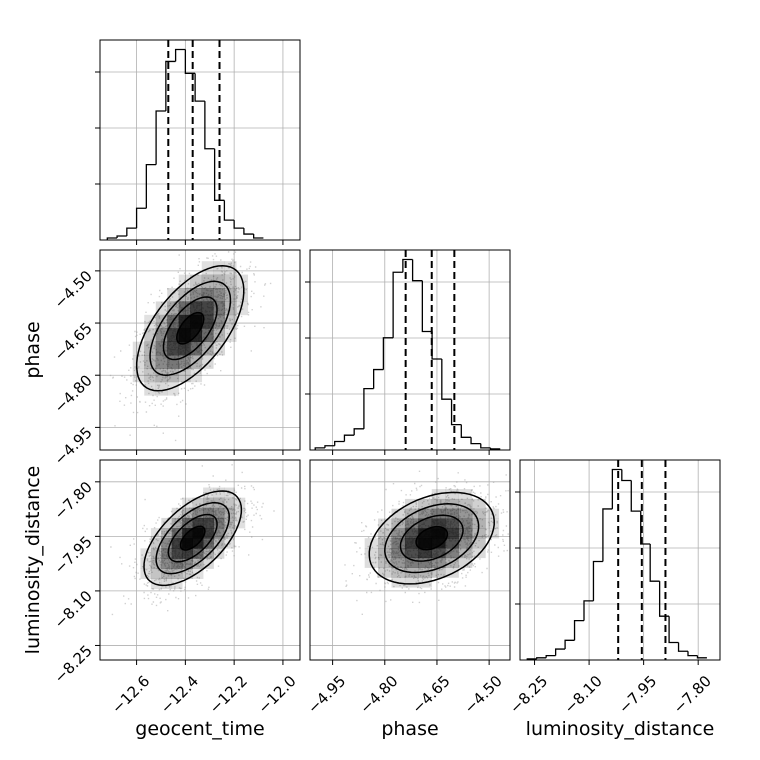 The height and width of the screenshot is (760, 760). I want to click on x-tick-label: −12.2, so click(228, 694).